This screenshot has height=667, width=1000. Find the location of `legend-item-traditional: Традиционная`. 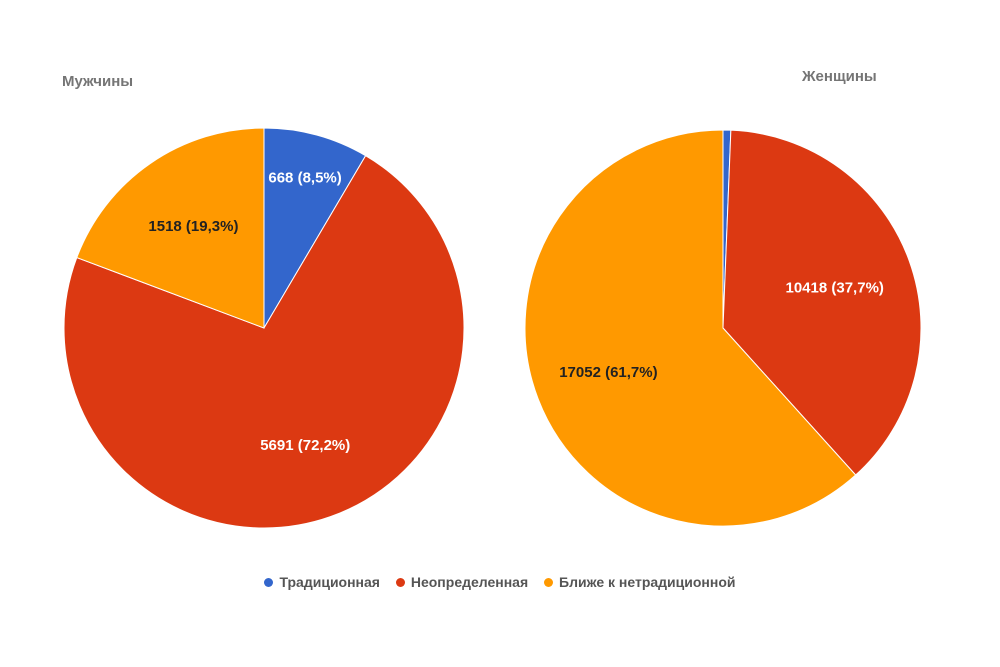

legend-item-traditional: Традиционная is located at coordinates (322, 582).